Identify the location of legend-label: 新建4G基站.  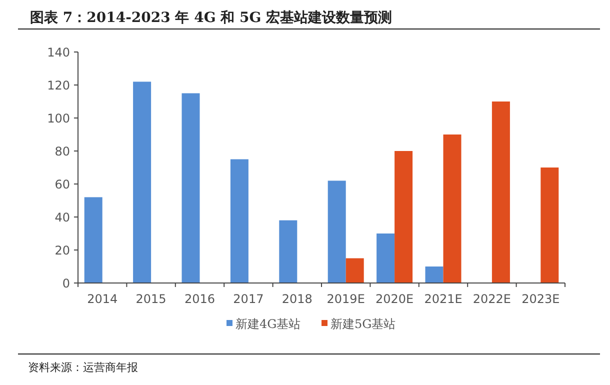
(268, 324).